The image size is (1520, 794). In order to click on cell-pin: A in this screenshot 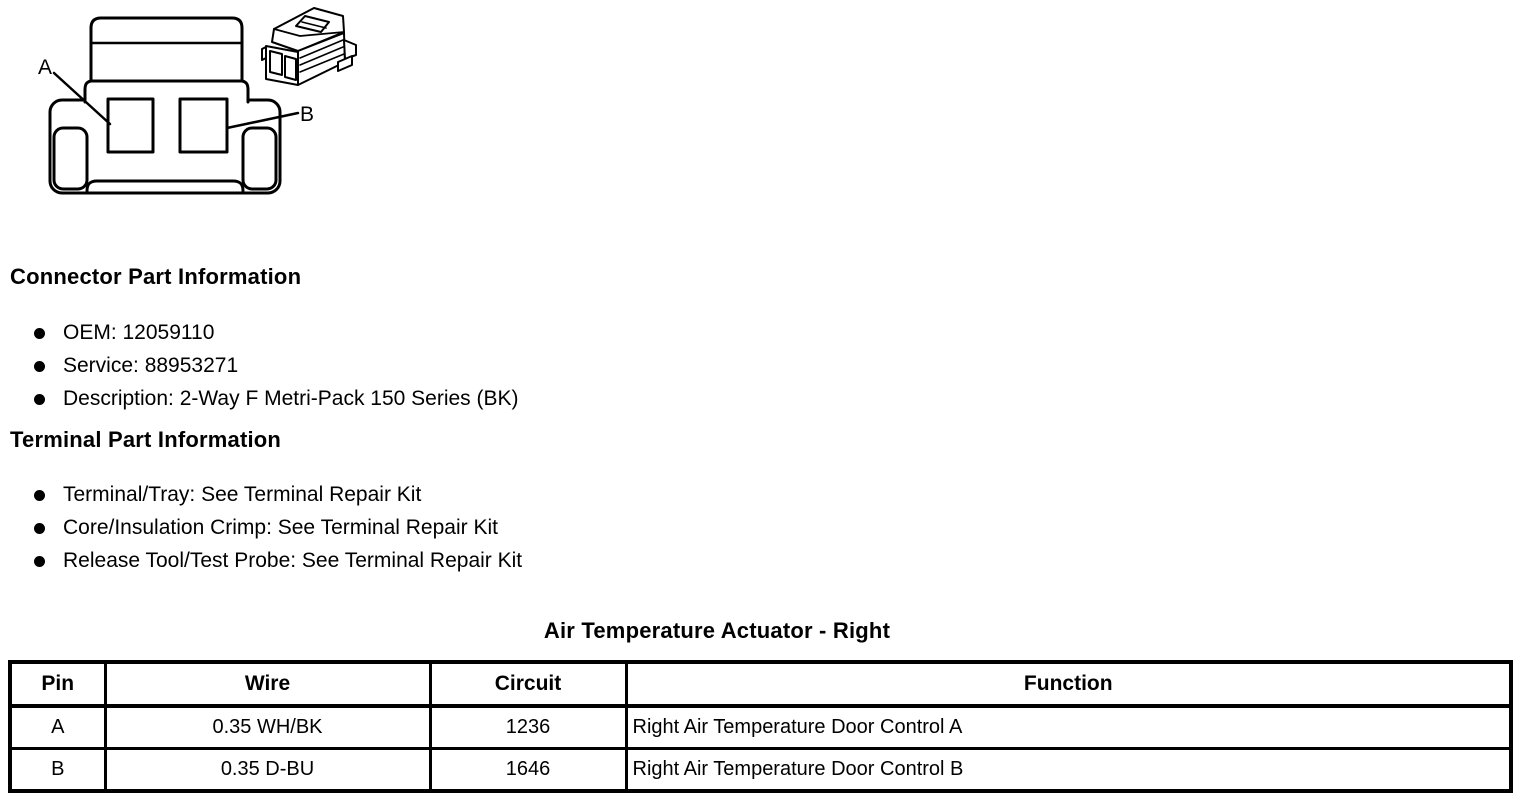, I will do `click(57, 727)`.